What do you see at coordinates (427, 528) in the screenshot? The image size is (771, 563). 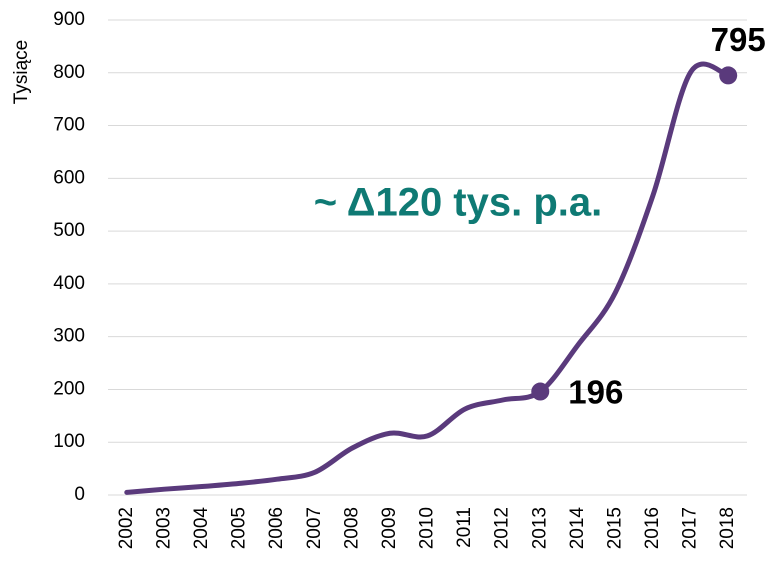 I see `x-tick-label: 2010` at bounding box center [427, 528].